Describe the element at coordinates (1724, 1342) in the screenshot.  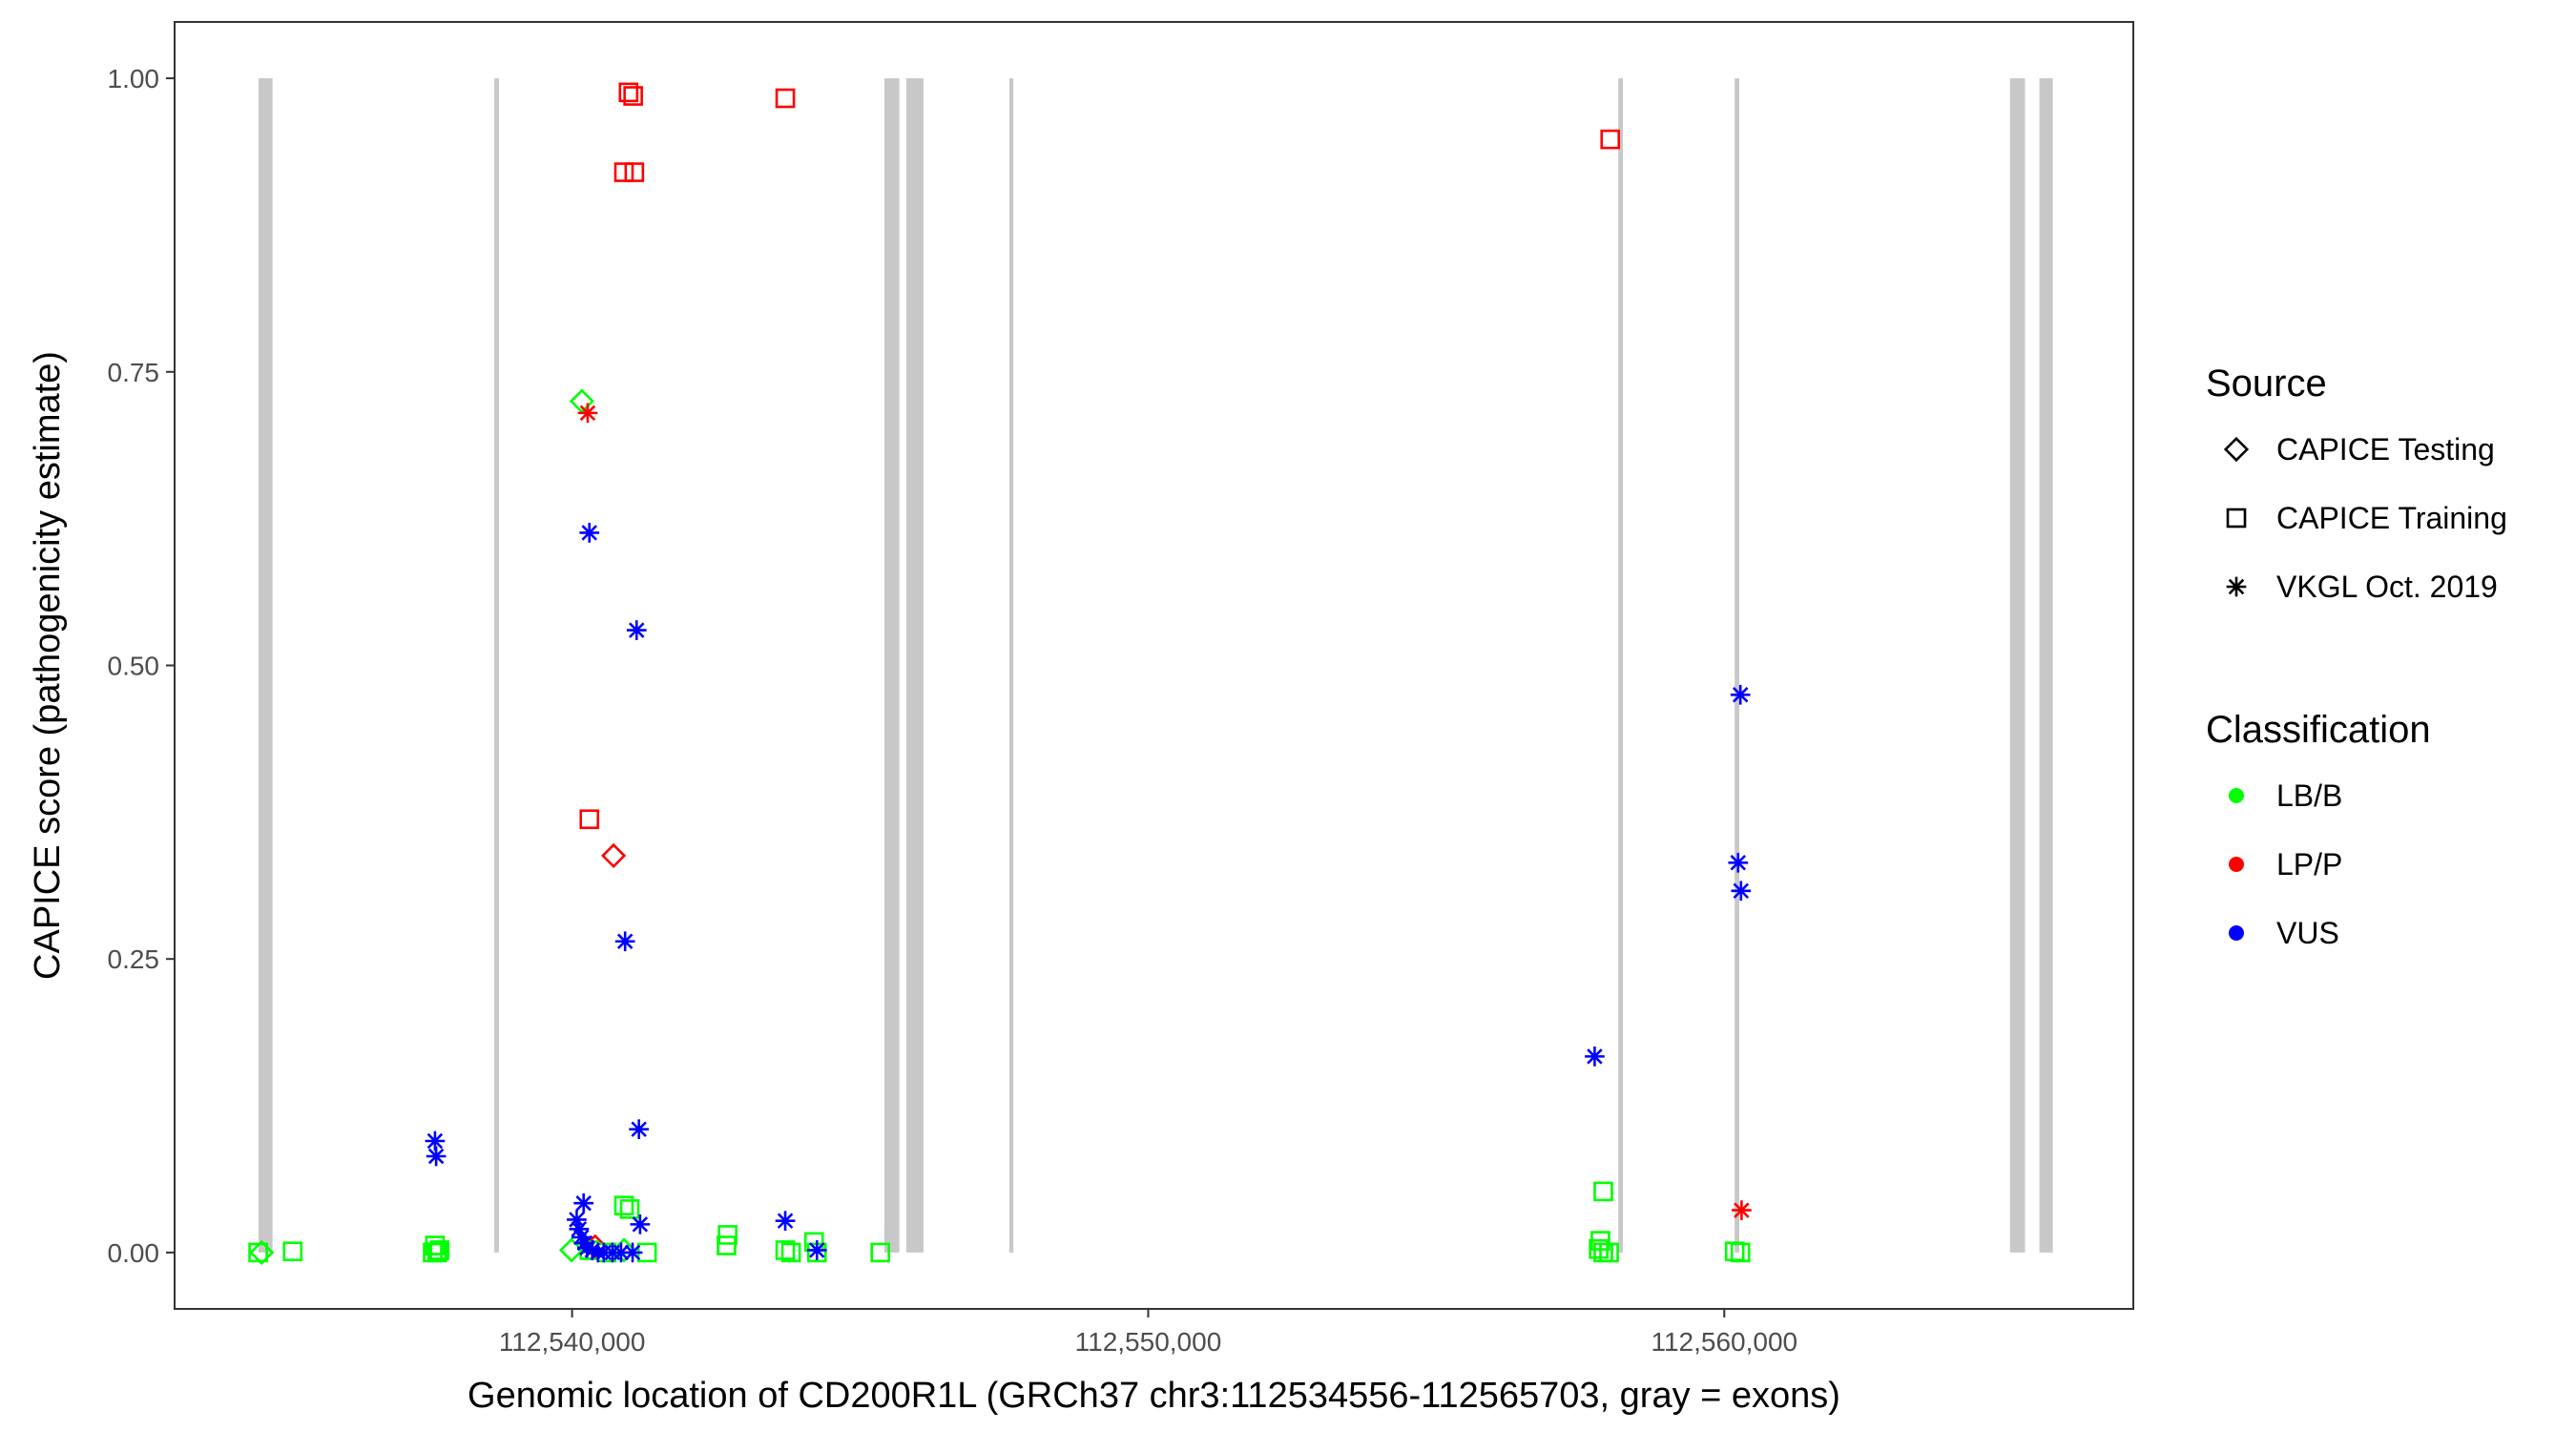
I see `x-tick-label: 112,560,000` at that location.